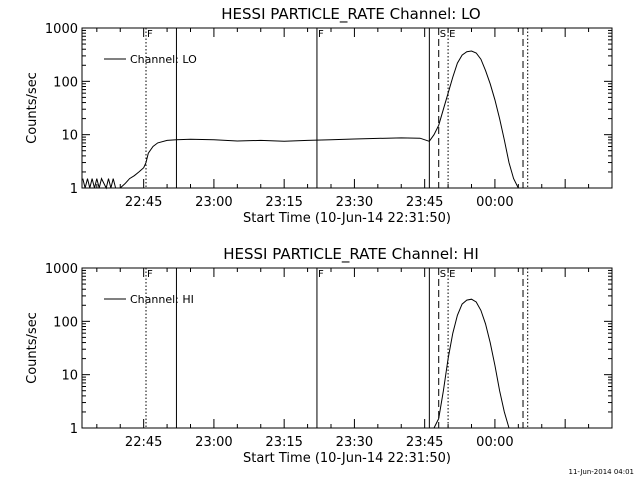 The image size is (640, 485). What do you see at coordinates (350, 14) in the screenshot?
I see `chart-title: HESSI PARTICLE_RATE Channel: LO` at bounding box center [350, 14].